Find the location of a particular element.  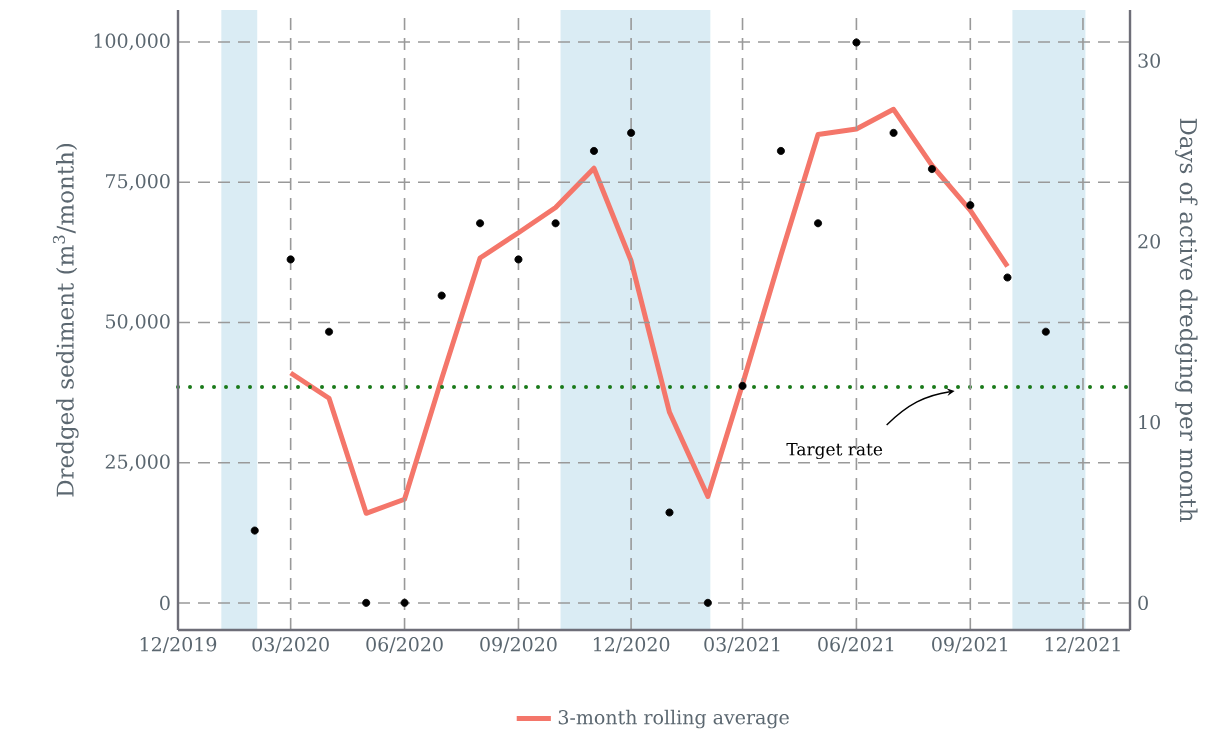

x-tick-label: 03/2021 is located at coordinates (742, 645).